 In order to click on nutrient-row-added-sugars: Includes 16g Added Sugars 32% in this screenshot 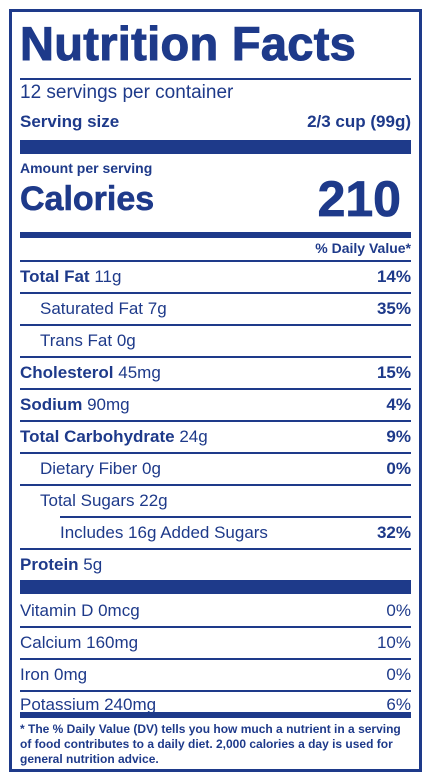, I will do `click(215, 533)`.